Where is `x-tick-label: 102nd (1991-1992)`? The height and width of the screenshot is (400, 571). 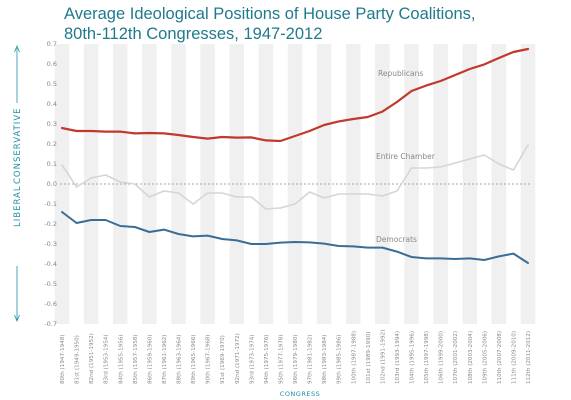 x-tick-label: 102nd (1991-1992) is located at coordinates (383, 357).